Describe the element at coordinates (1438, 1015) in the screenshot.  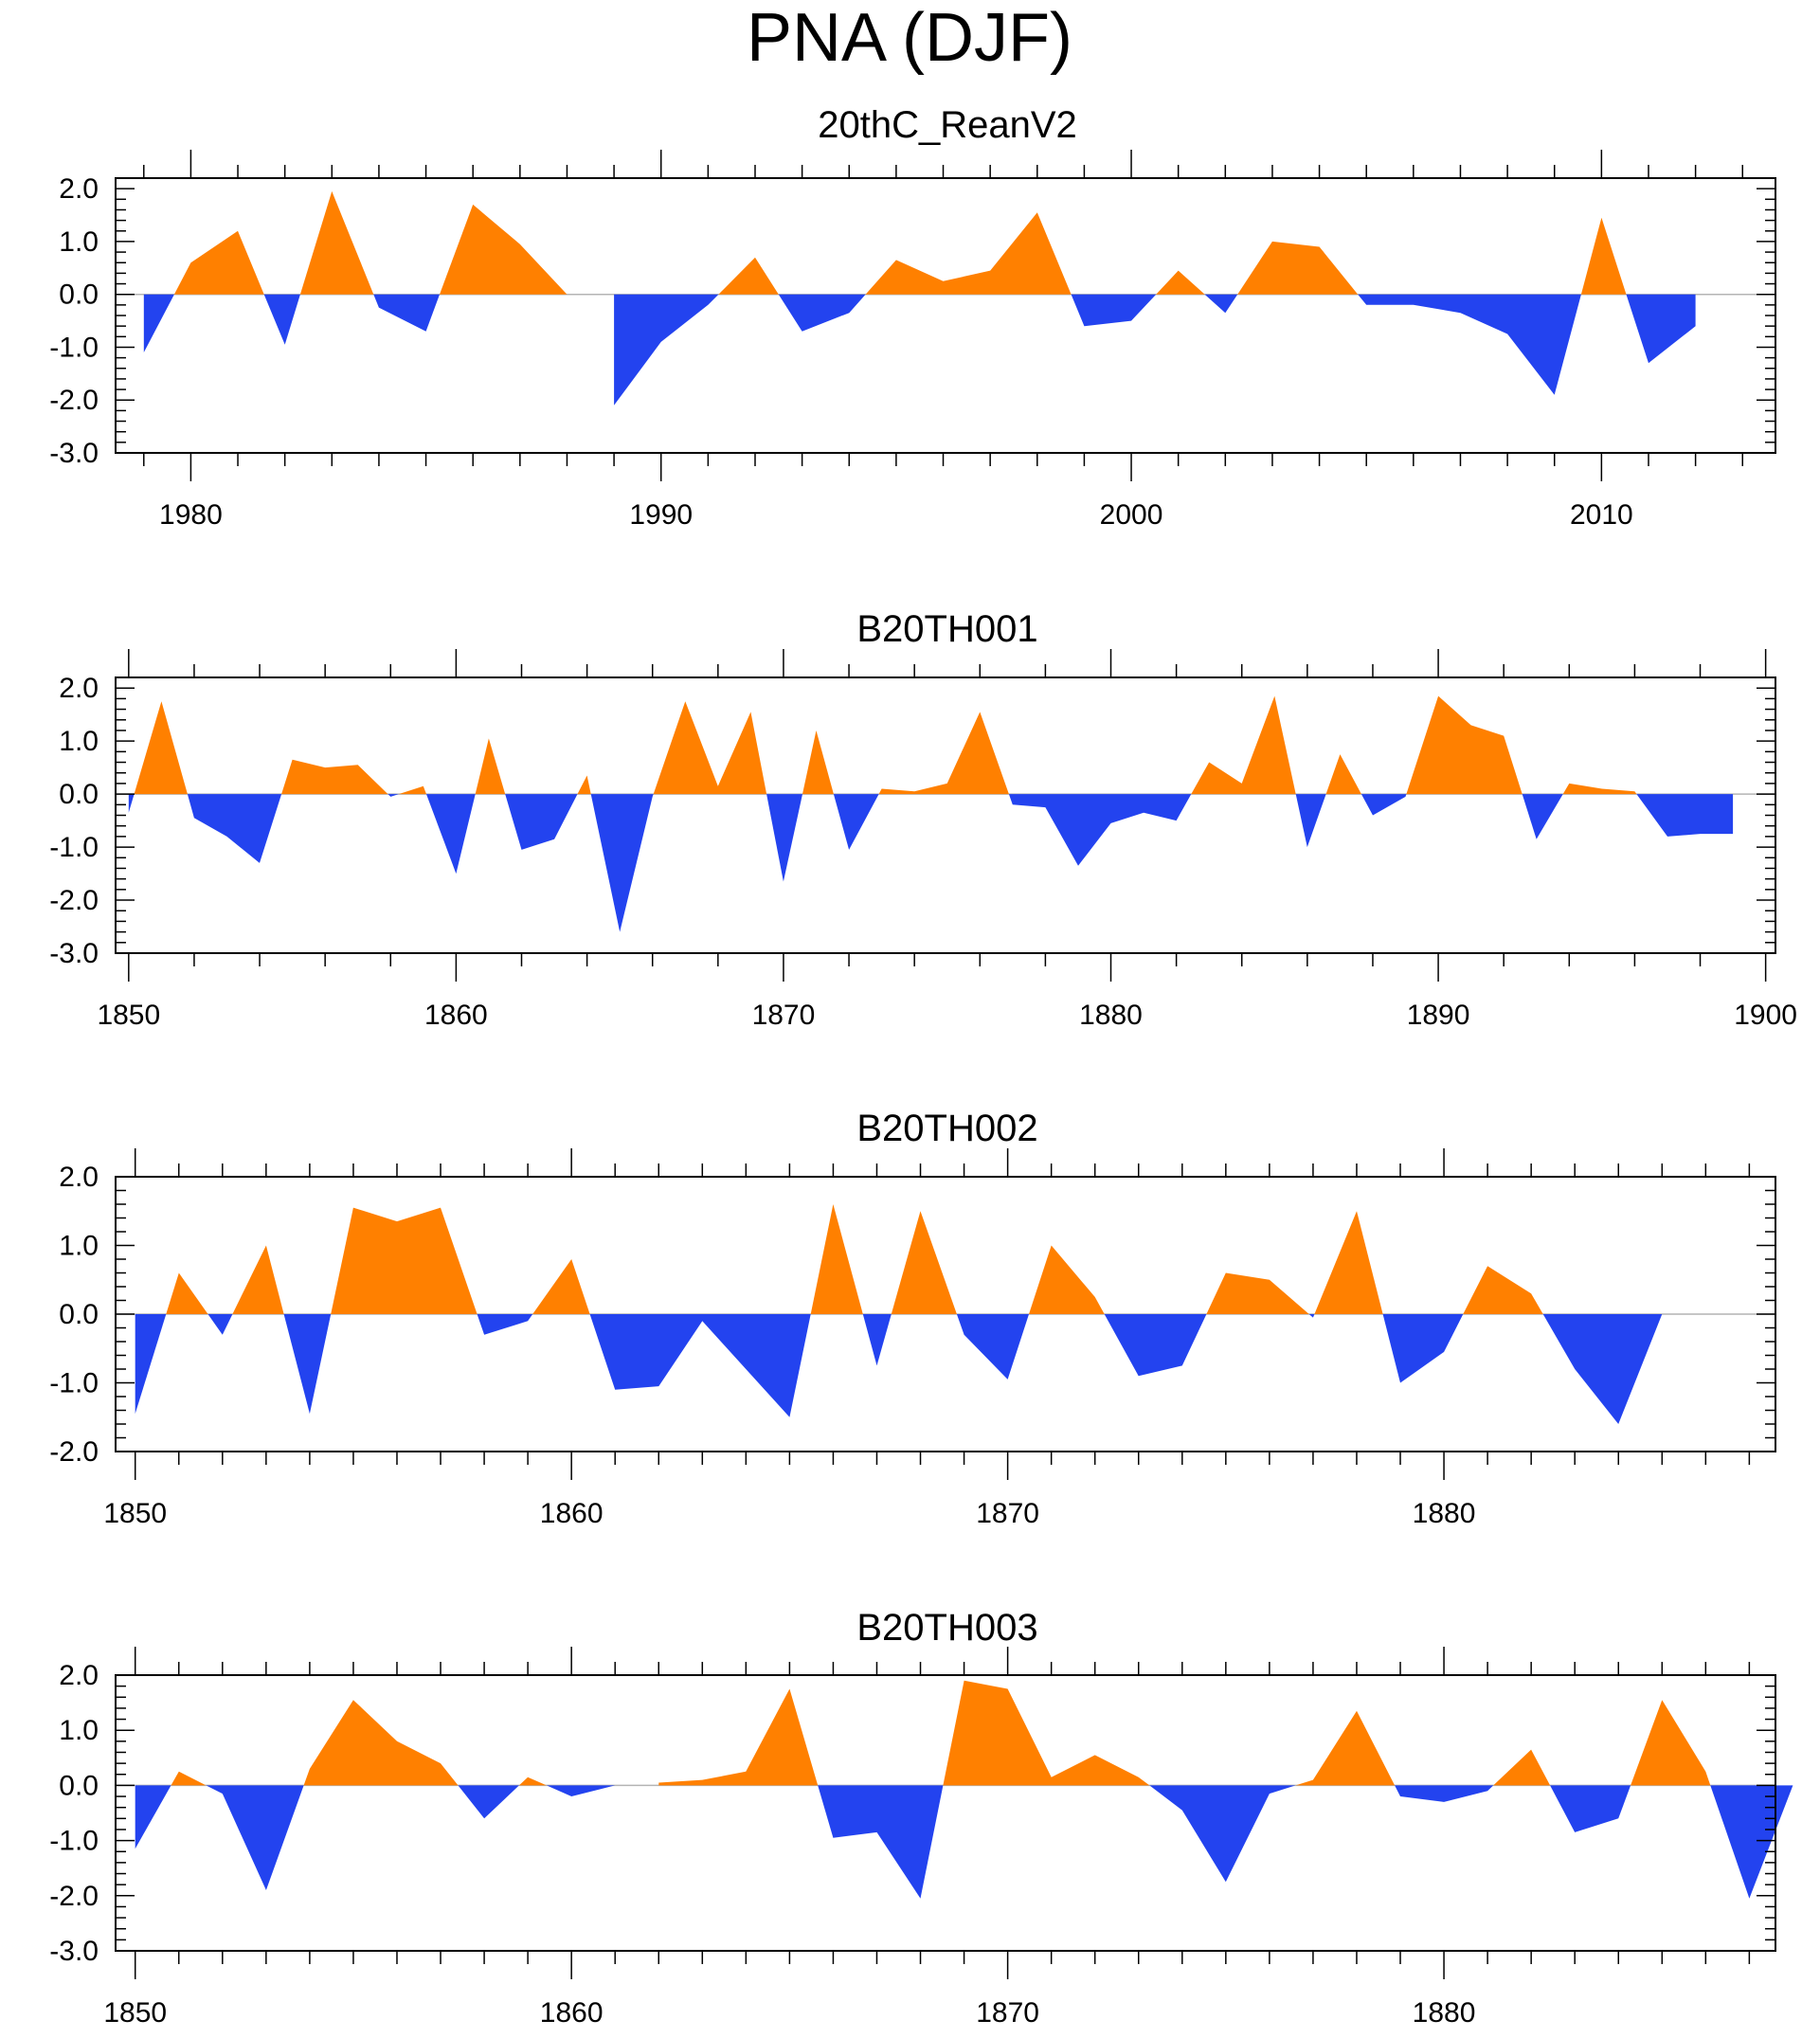
I see `x-tick-label: 1890` at that location.